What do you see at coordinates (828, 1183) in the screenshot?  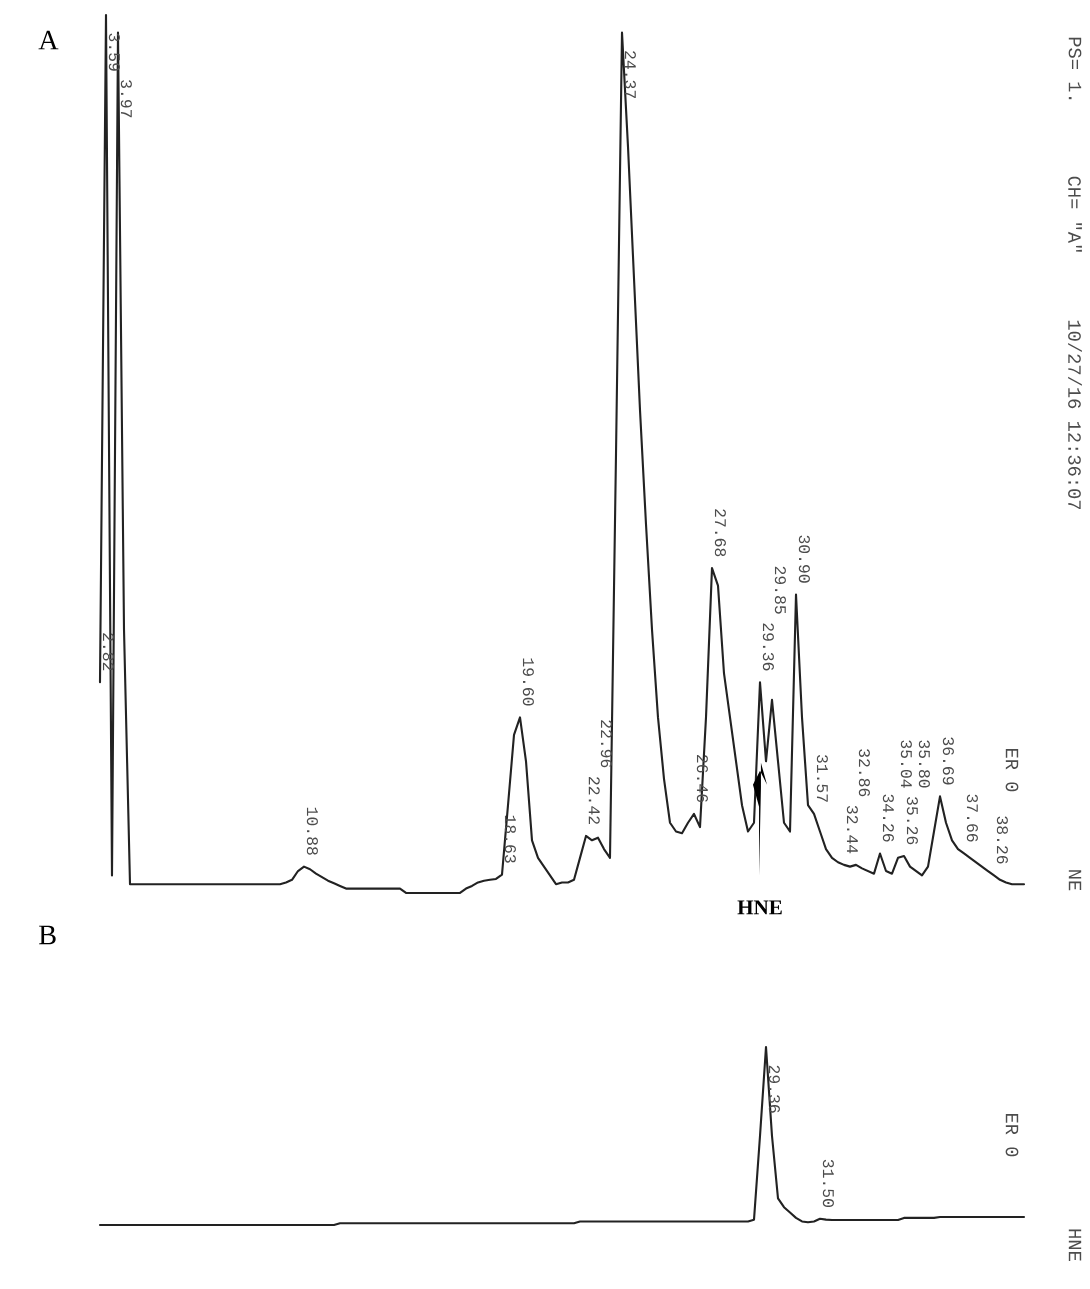 I see `annotation: 31.50` at bounding box center [828, 1183].